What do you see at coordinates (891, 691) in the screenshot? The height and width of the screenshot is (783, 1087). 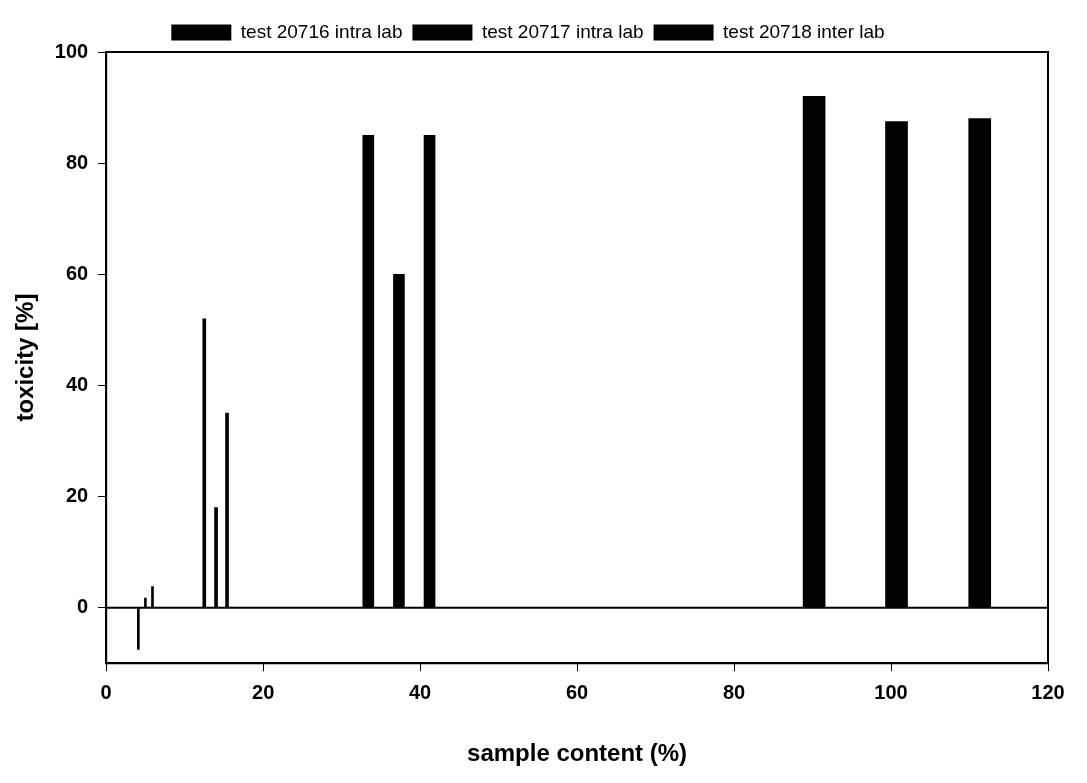 I see `x-tick-label: 100` at bounding box center [891, 691].